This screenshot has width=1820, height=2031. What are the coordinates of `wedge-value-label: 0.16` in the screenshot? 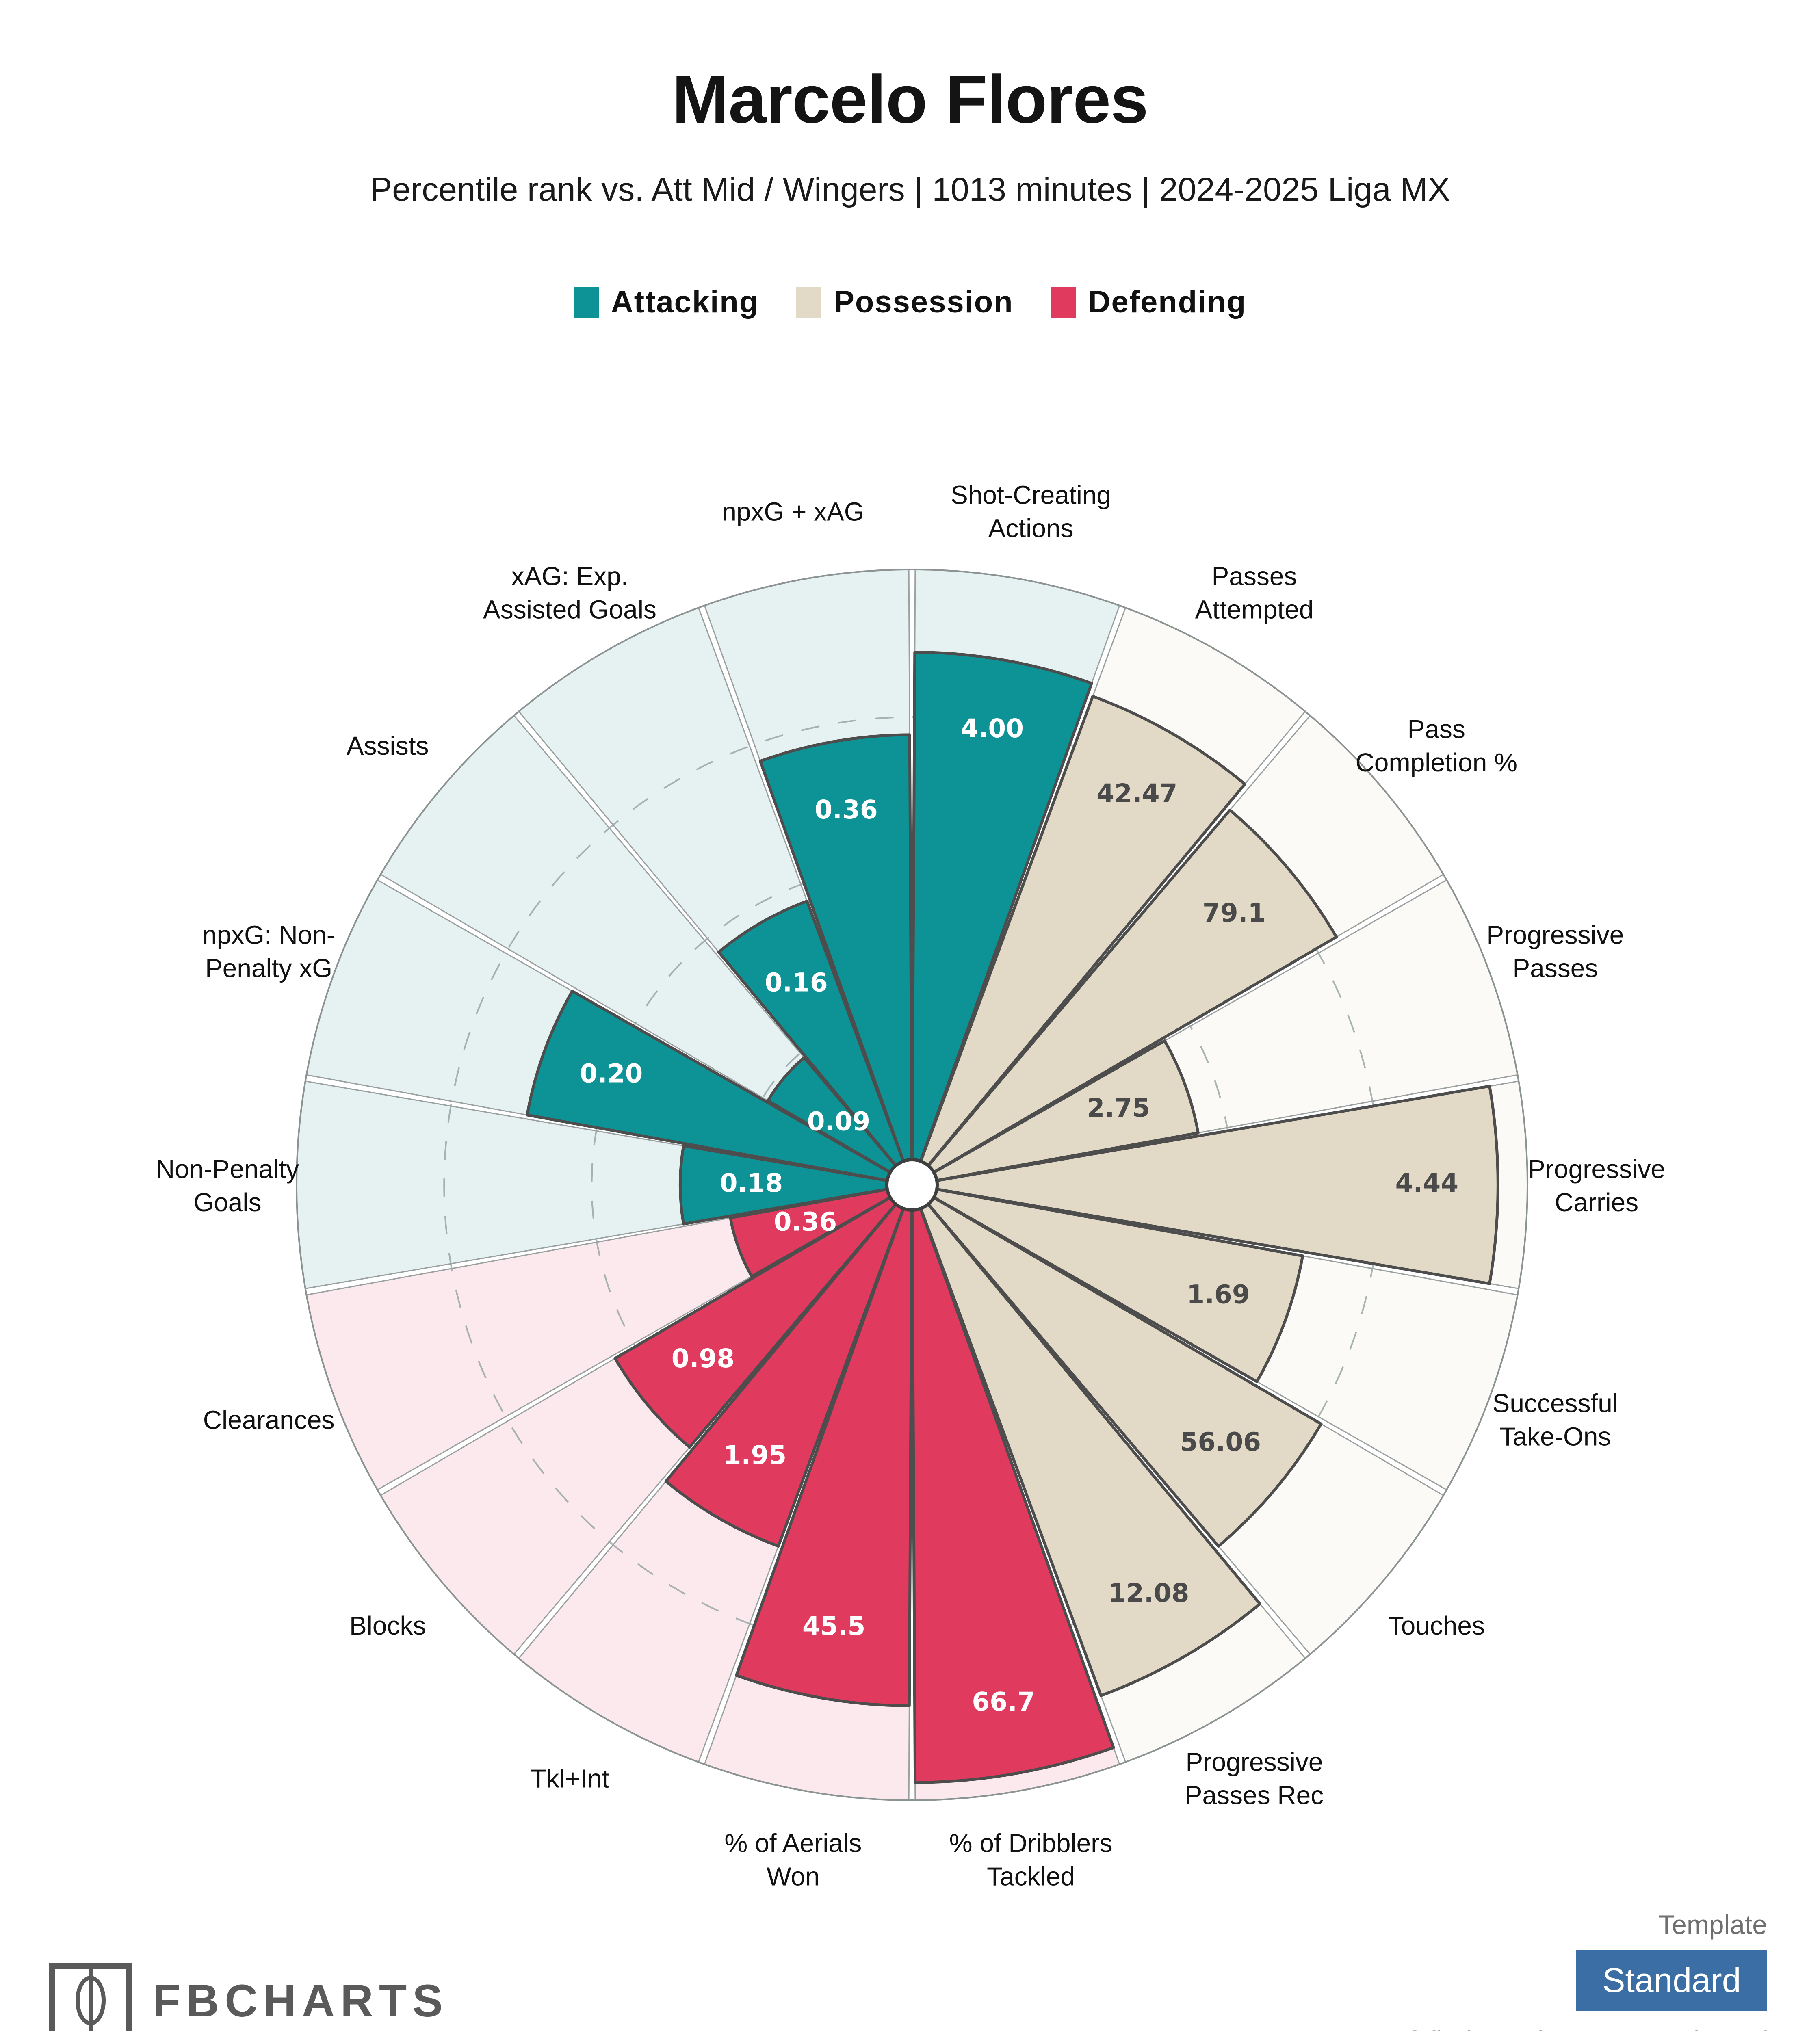 It's located at (796, 983).